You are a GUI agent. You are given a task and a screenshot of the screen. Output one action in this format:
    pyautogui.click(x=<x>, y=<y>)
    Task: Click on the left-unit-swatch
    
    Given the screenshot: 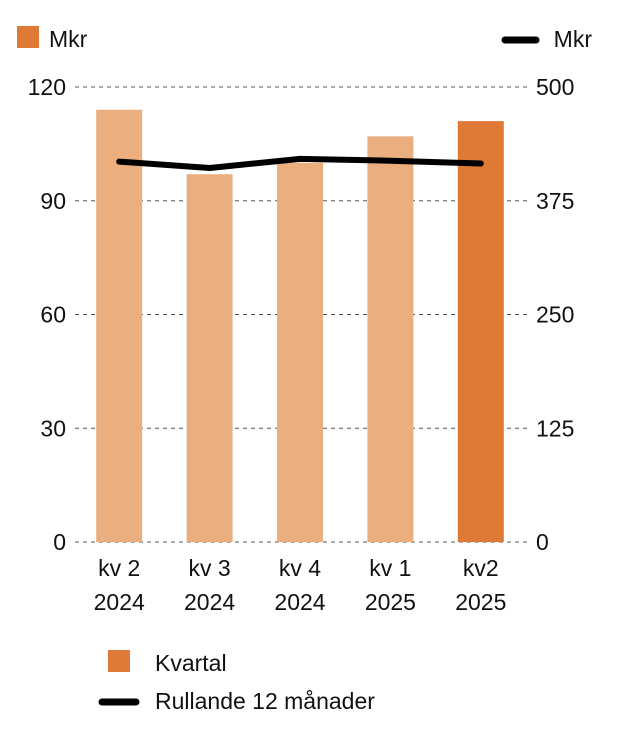 What is the action you would take?
    pyautogui.click(x=28, y=37)
    